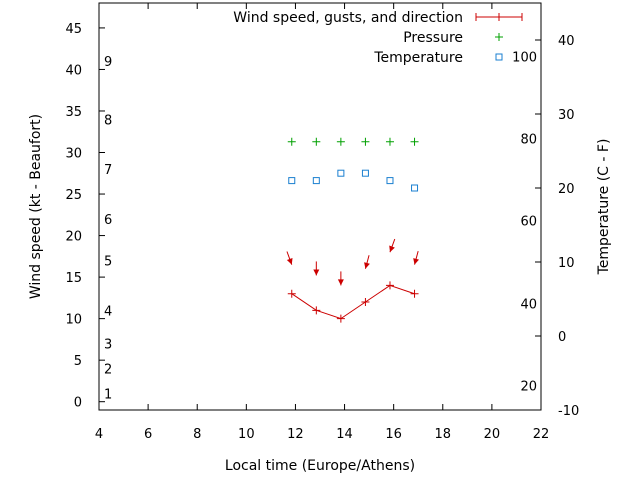 The image size is (640, 480). I want to click on x-tick-label: 22, so click(541, 434).